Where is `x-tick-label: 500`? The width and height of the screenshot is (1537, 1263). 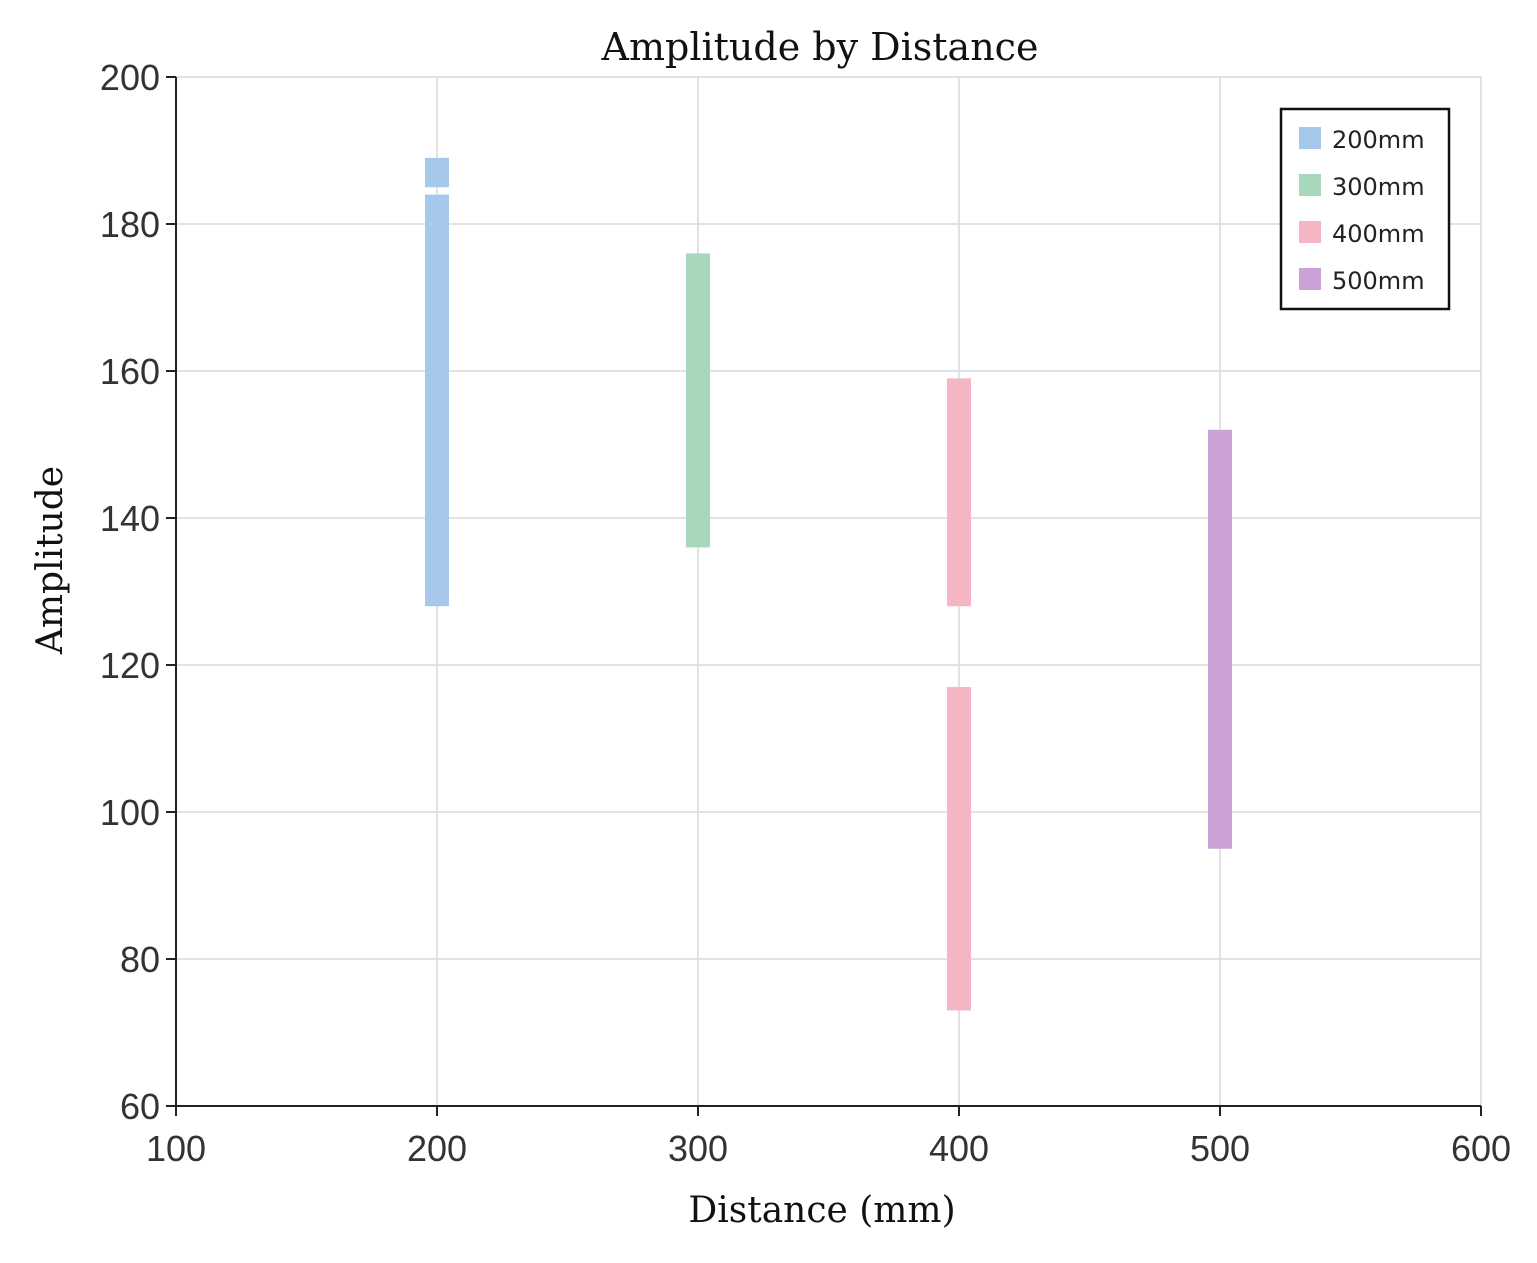 x-tick-label: 500 is located at coordinates (1220, 1148).